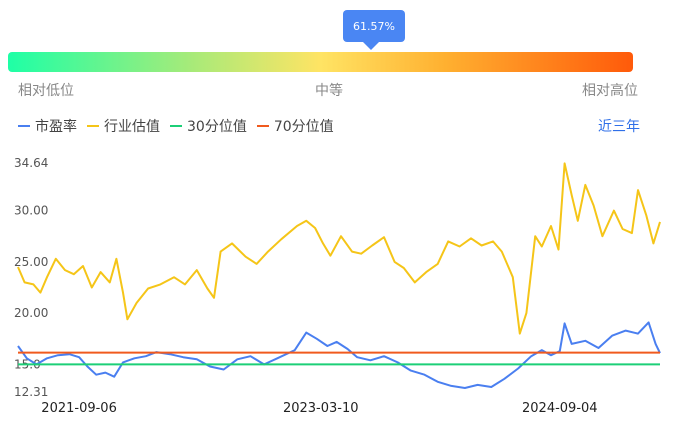  What do you see at coordinates (320, 62) in the screenshot?
I see `valuation-gradient-bar` at bounding box center [320, 62].